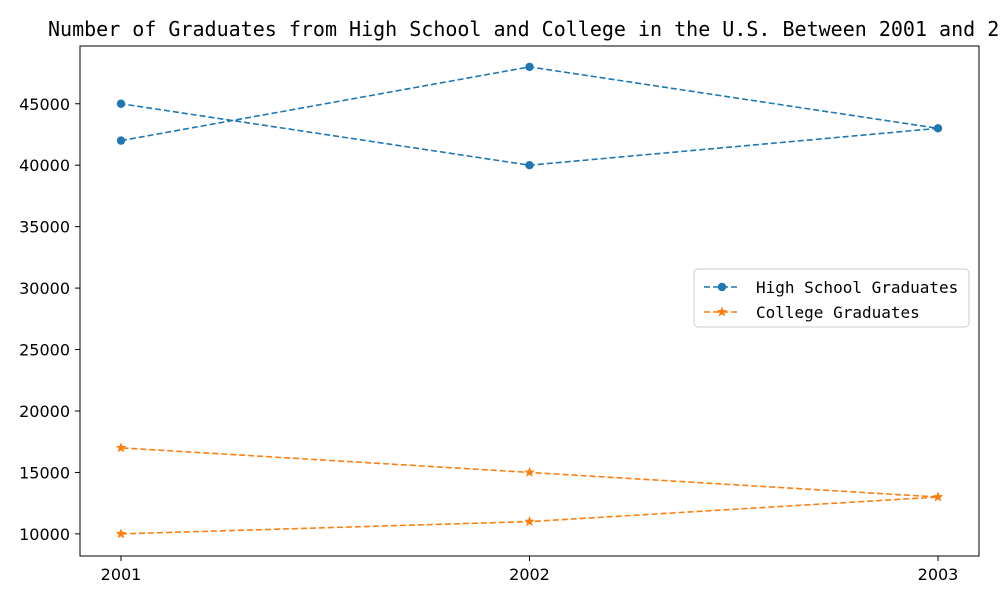 The width and height of the screenshot is (1000, 600). Describe the element at coordinates (44, 165) in the screenshot. I see `y-tick-label: 40000` at that location.